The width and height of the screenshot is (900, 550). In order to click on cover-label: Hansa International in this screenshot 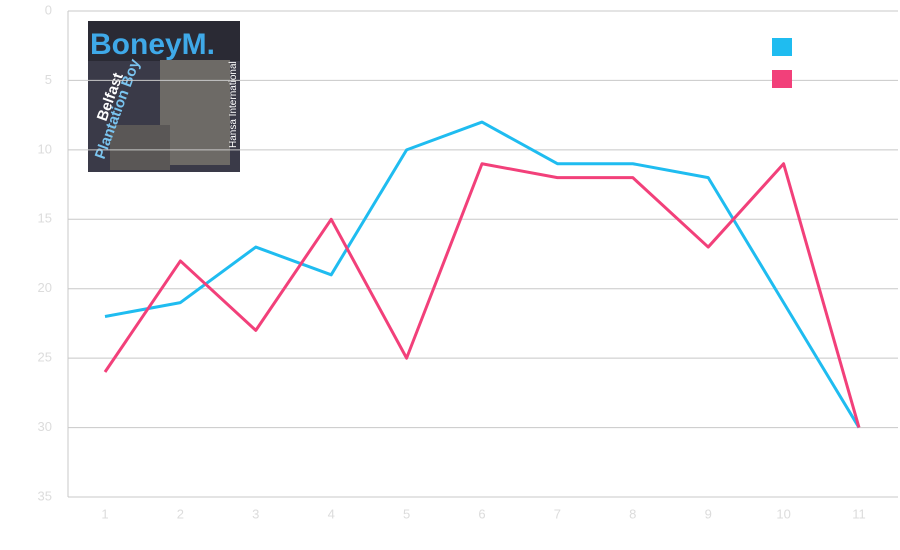, I will do `click(233, 104)`.